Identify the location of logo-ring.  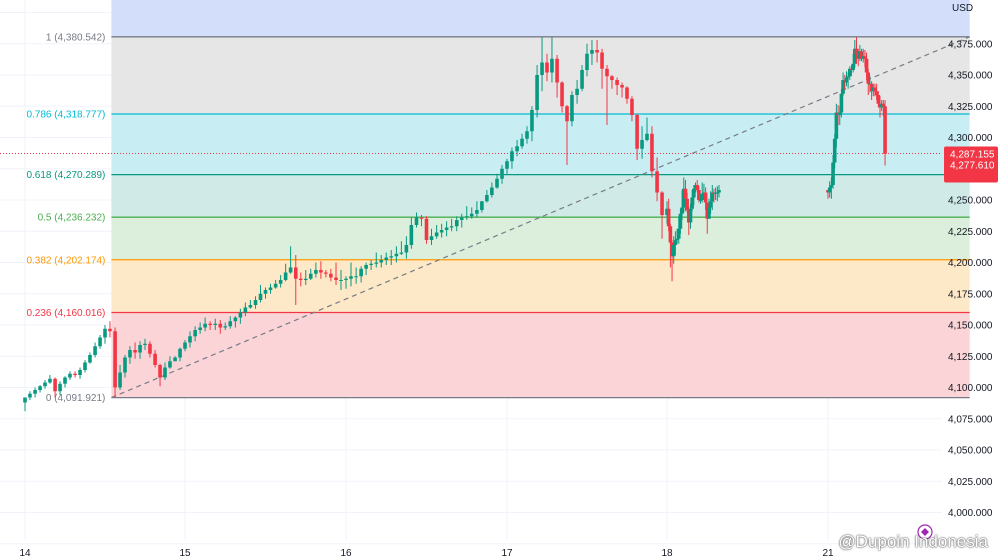
(925, 532).